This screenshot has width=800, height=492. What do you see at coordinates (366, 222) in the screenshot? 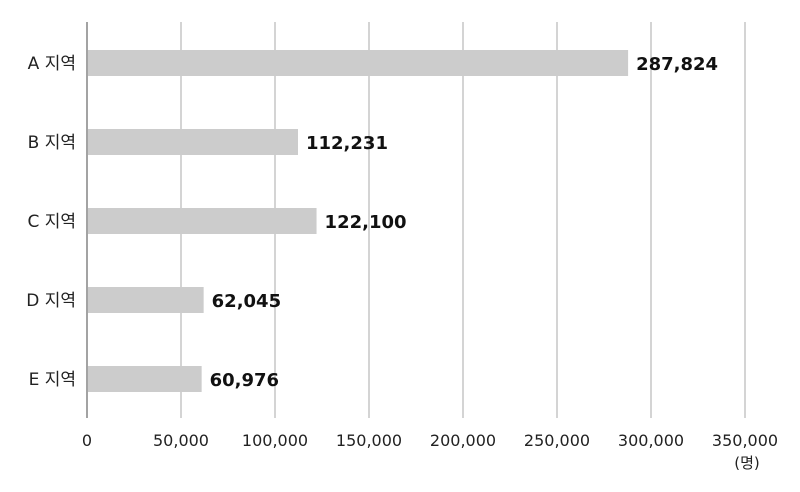
I see `data-label: 122,100` at bounding box center [366, 222].